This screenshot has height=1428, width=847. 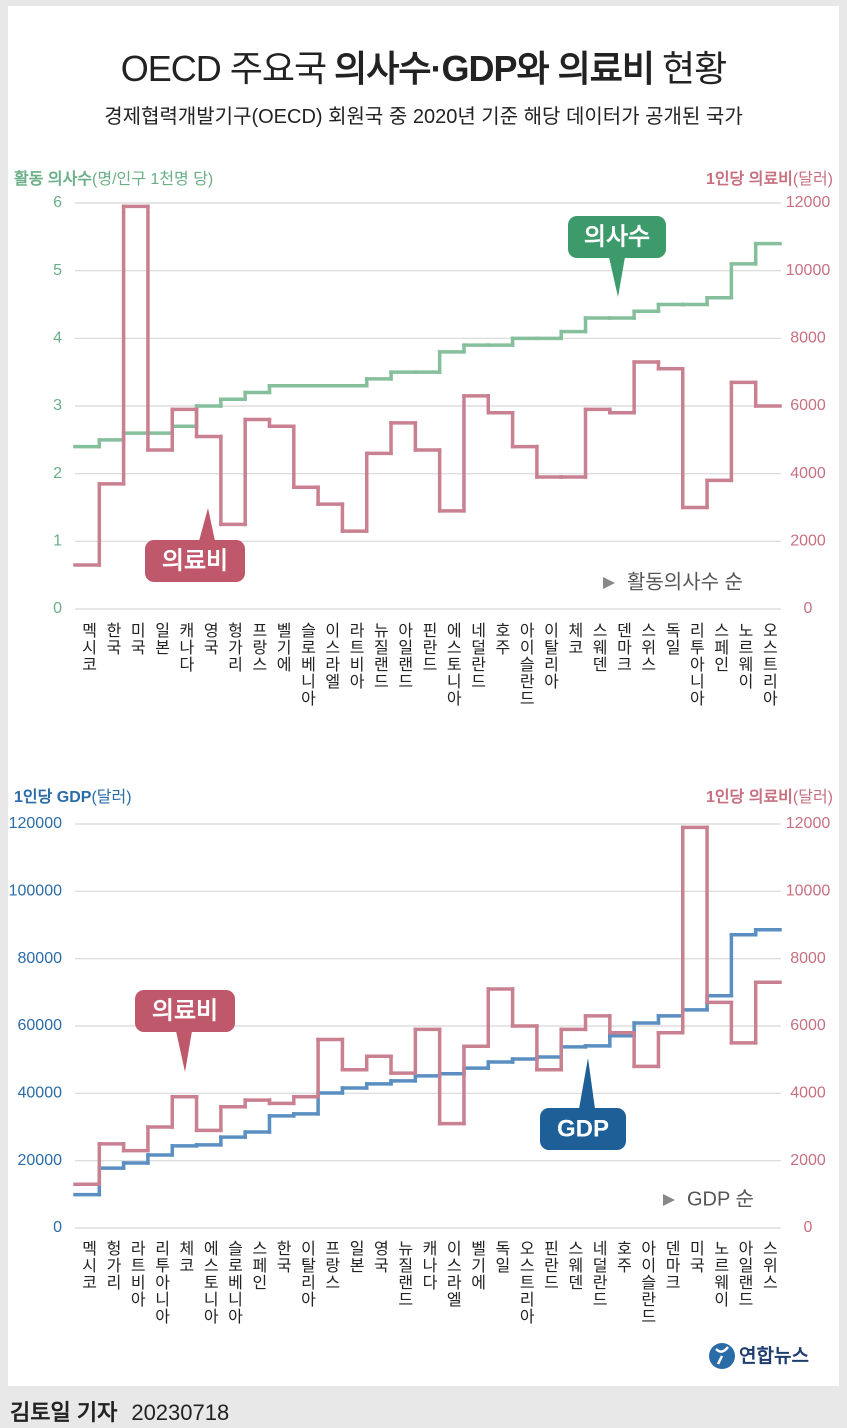 I want to click on y-axis-label: 1인당 GDP(달러), so click(x=73, y=797).